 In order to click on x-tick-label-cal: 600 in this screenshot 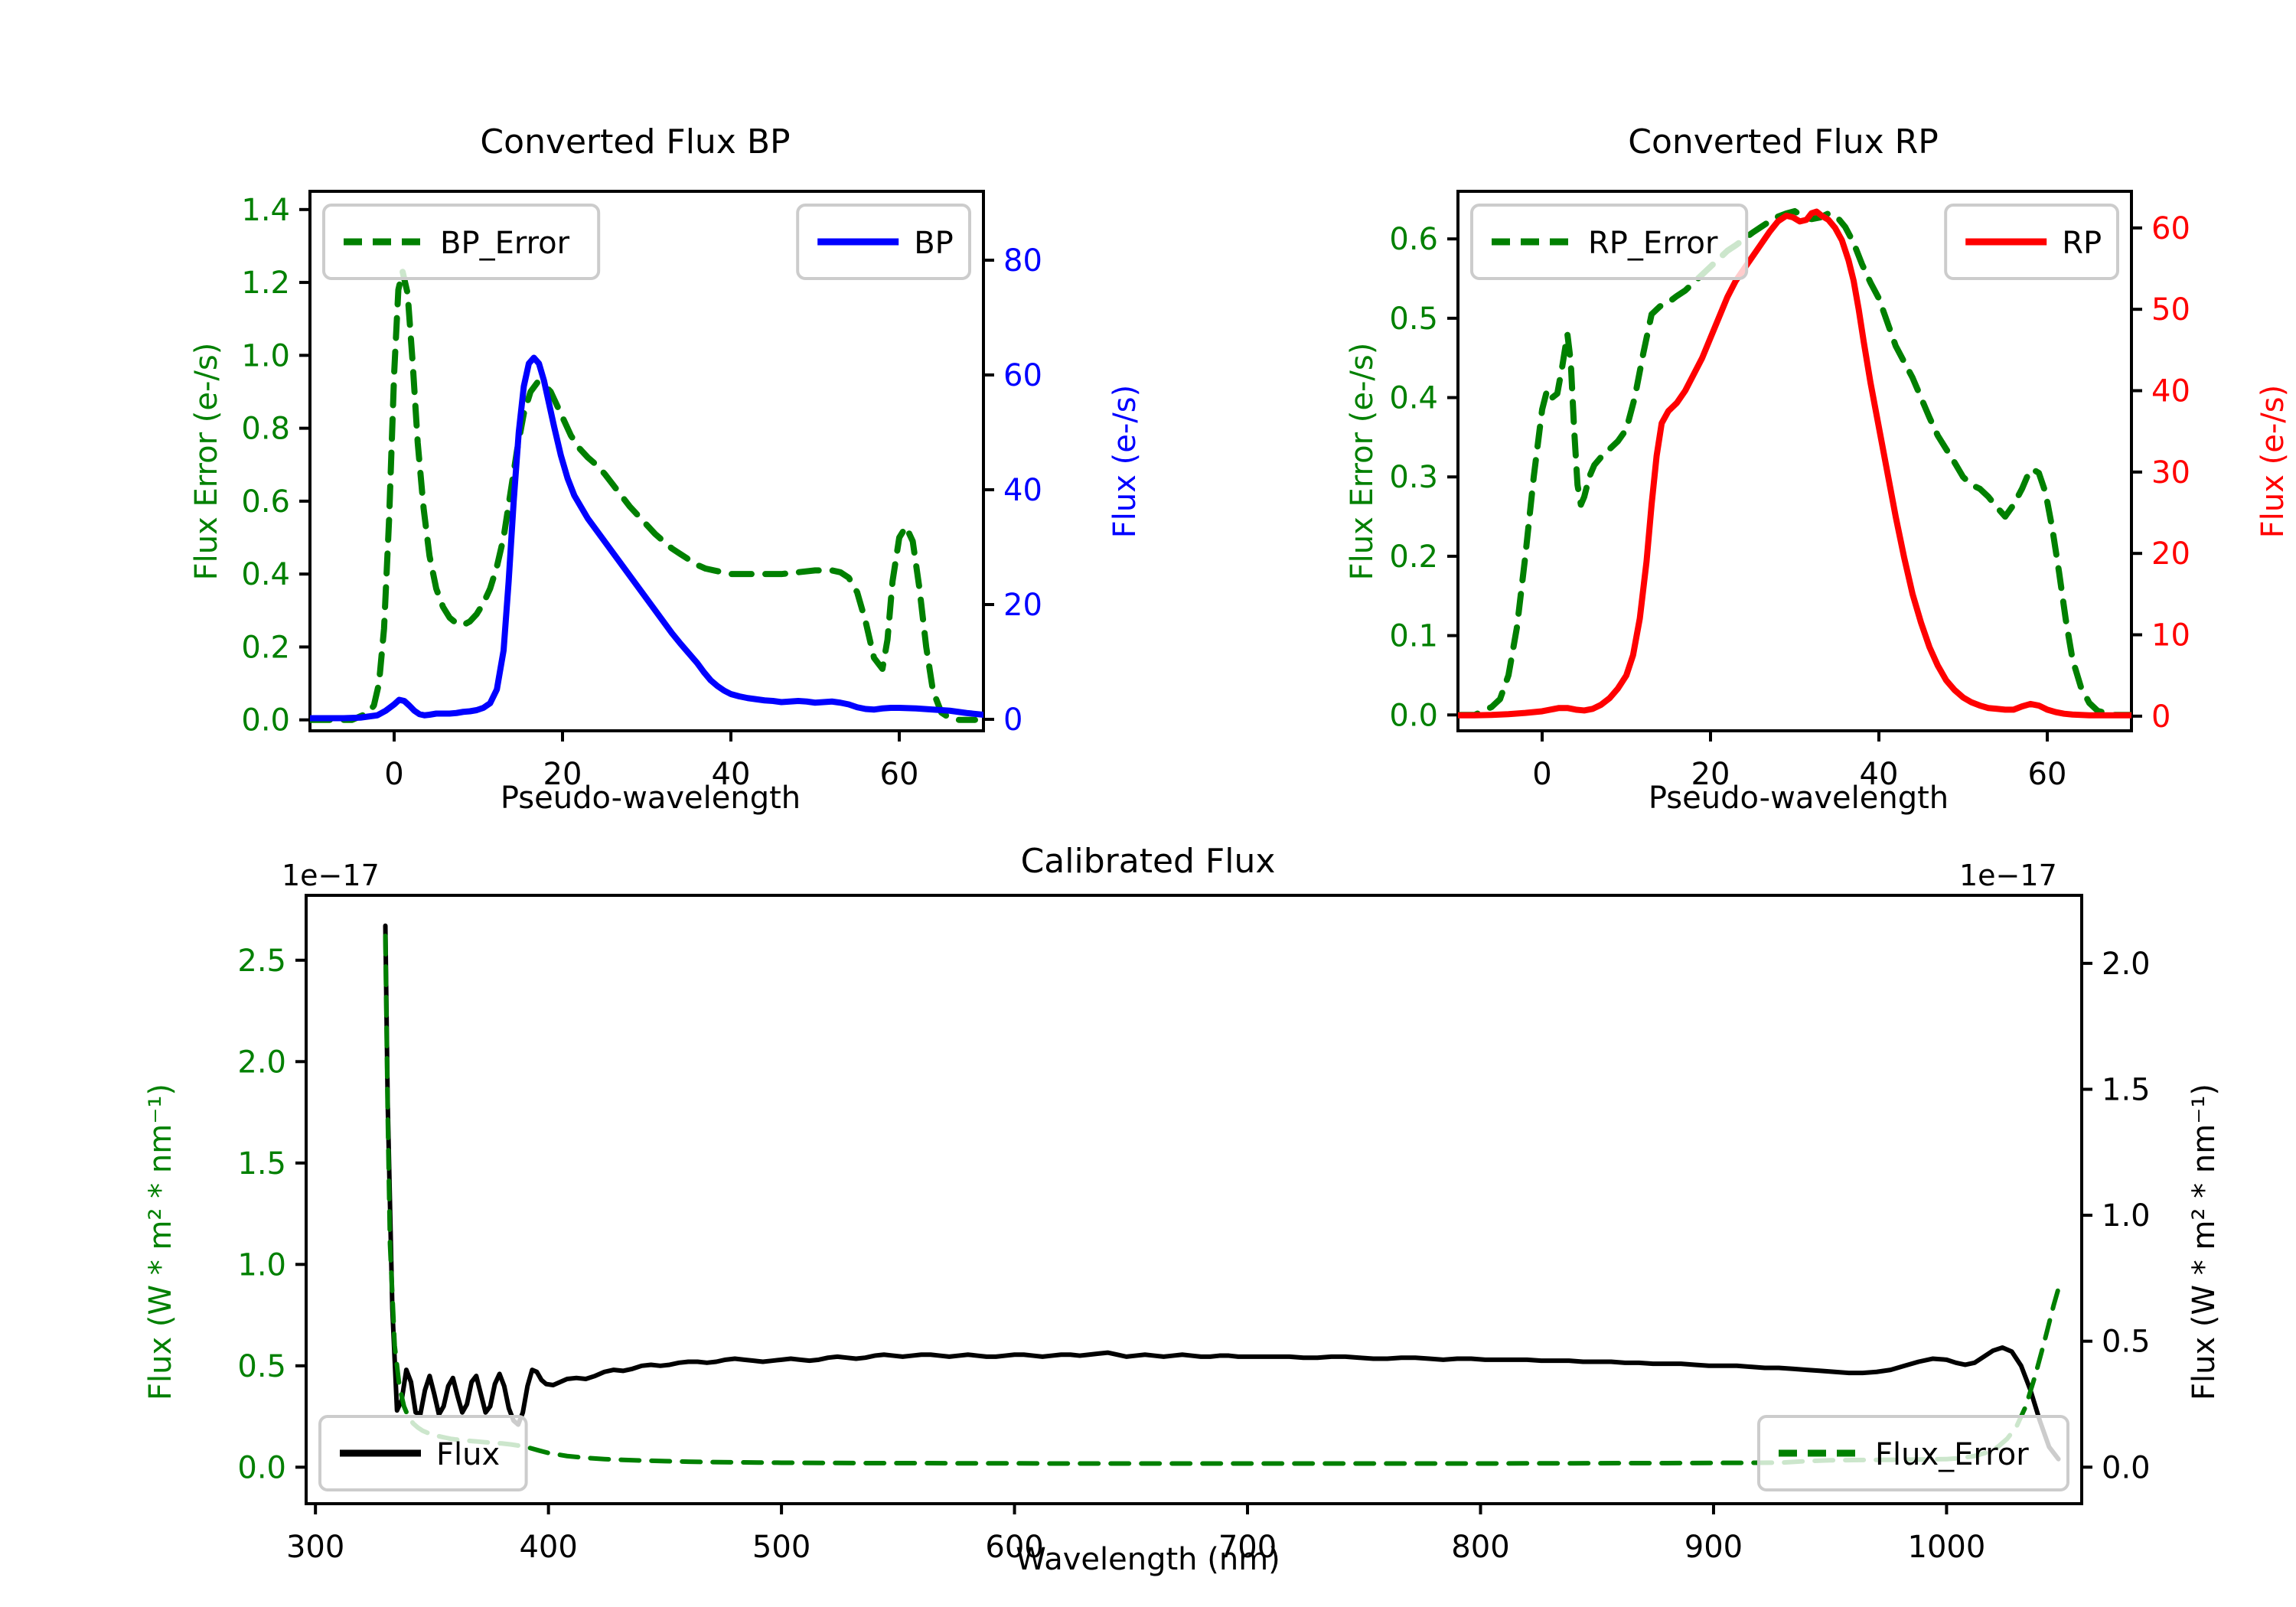, I will do `click(1014, 1547)`.